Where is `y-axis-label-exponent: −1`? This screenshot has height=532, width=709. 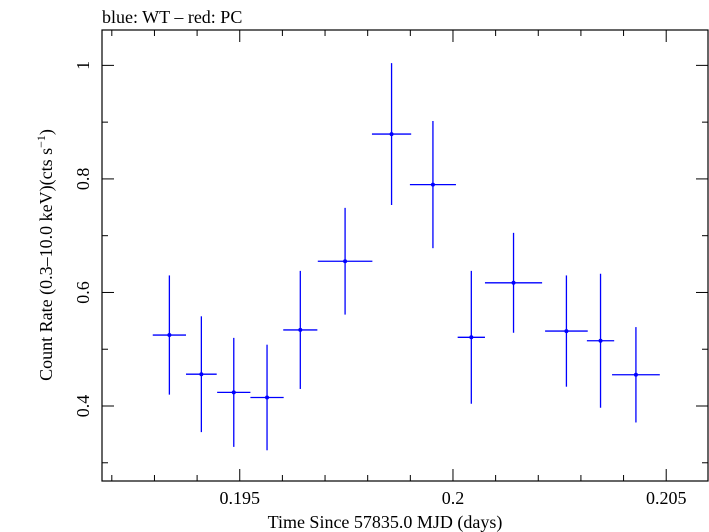
y-axis-label-exponent: −1 is located at coordinates (41, 141).